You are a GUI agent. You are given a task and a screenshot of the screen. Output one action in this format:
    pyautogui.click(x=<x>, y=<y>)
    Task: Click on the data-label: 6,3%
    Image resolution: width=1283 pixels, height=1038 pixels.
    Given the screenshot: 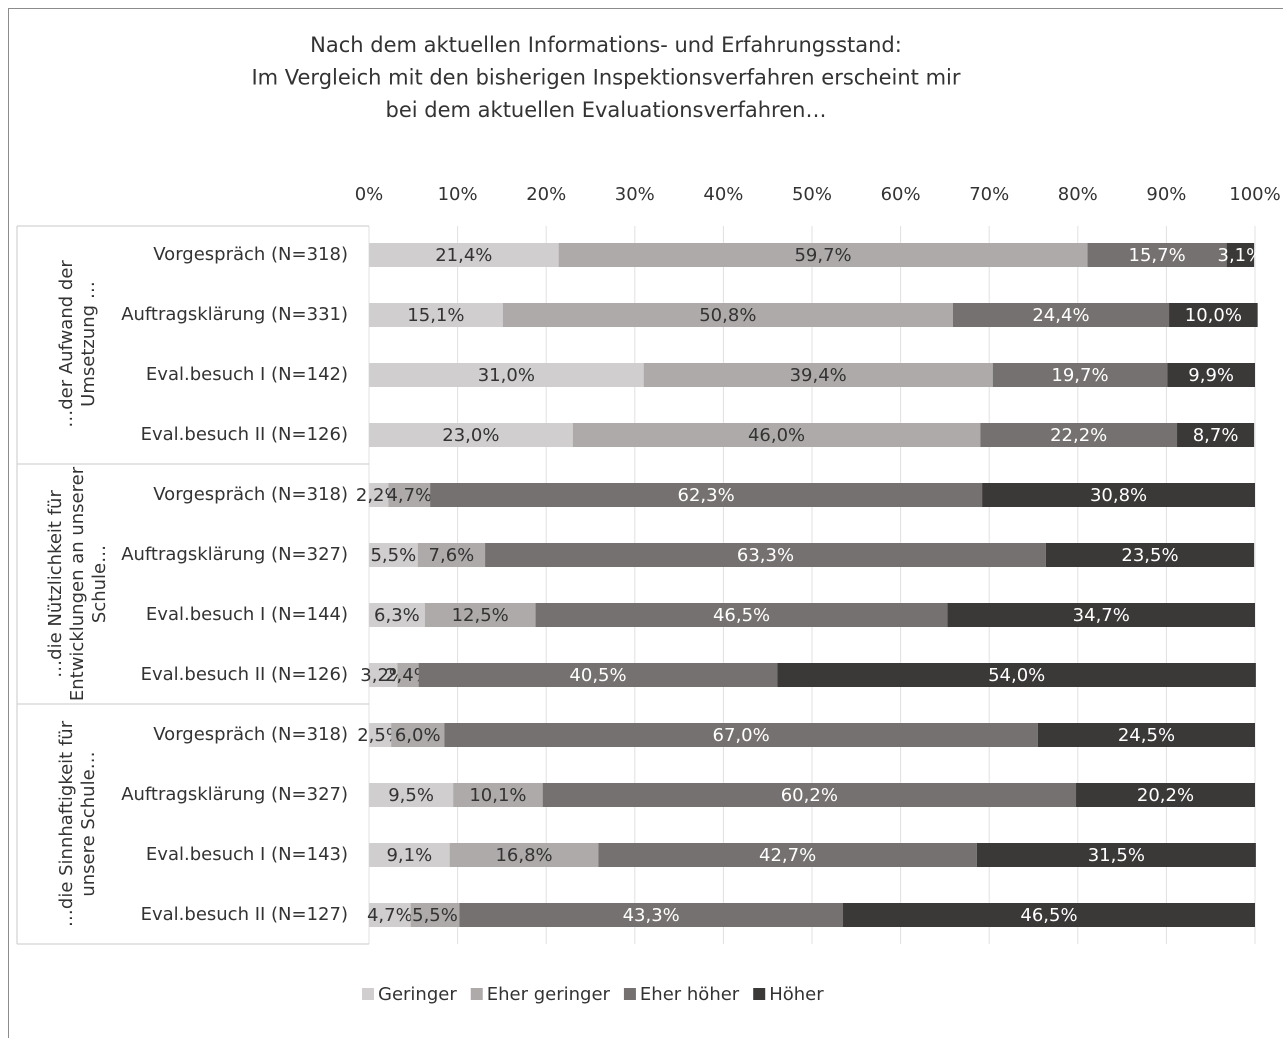 What is the action you would take?
    pyautogui.click(x=397, y=615)
    